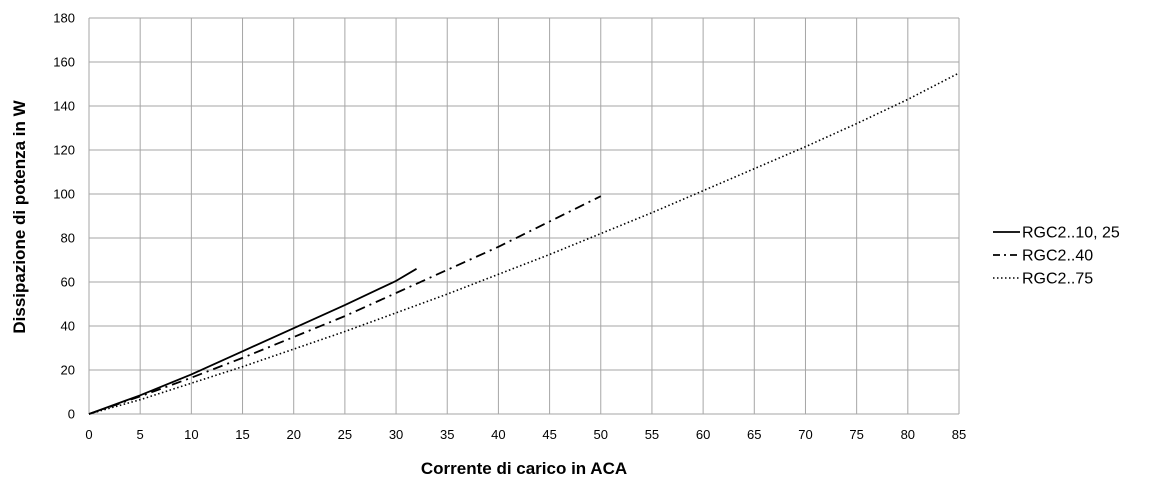 Image resolution: width=1150 pixels, height=489 pixels. I want to click on x-tick-label: 0, so click(88, 434).